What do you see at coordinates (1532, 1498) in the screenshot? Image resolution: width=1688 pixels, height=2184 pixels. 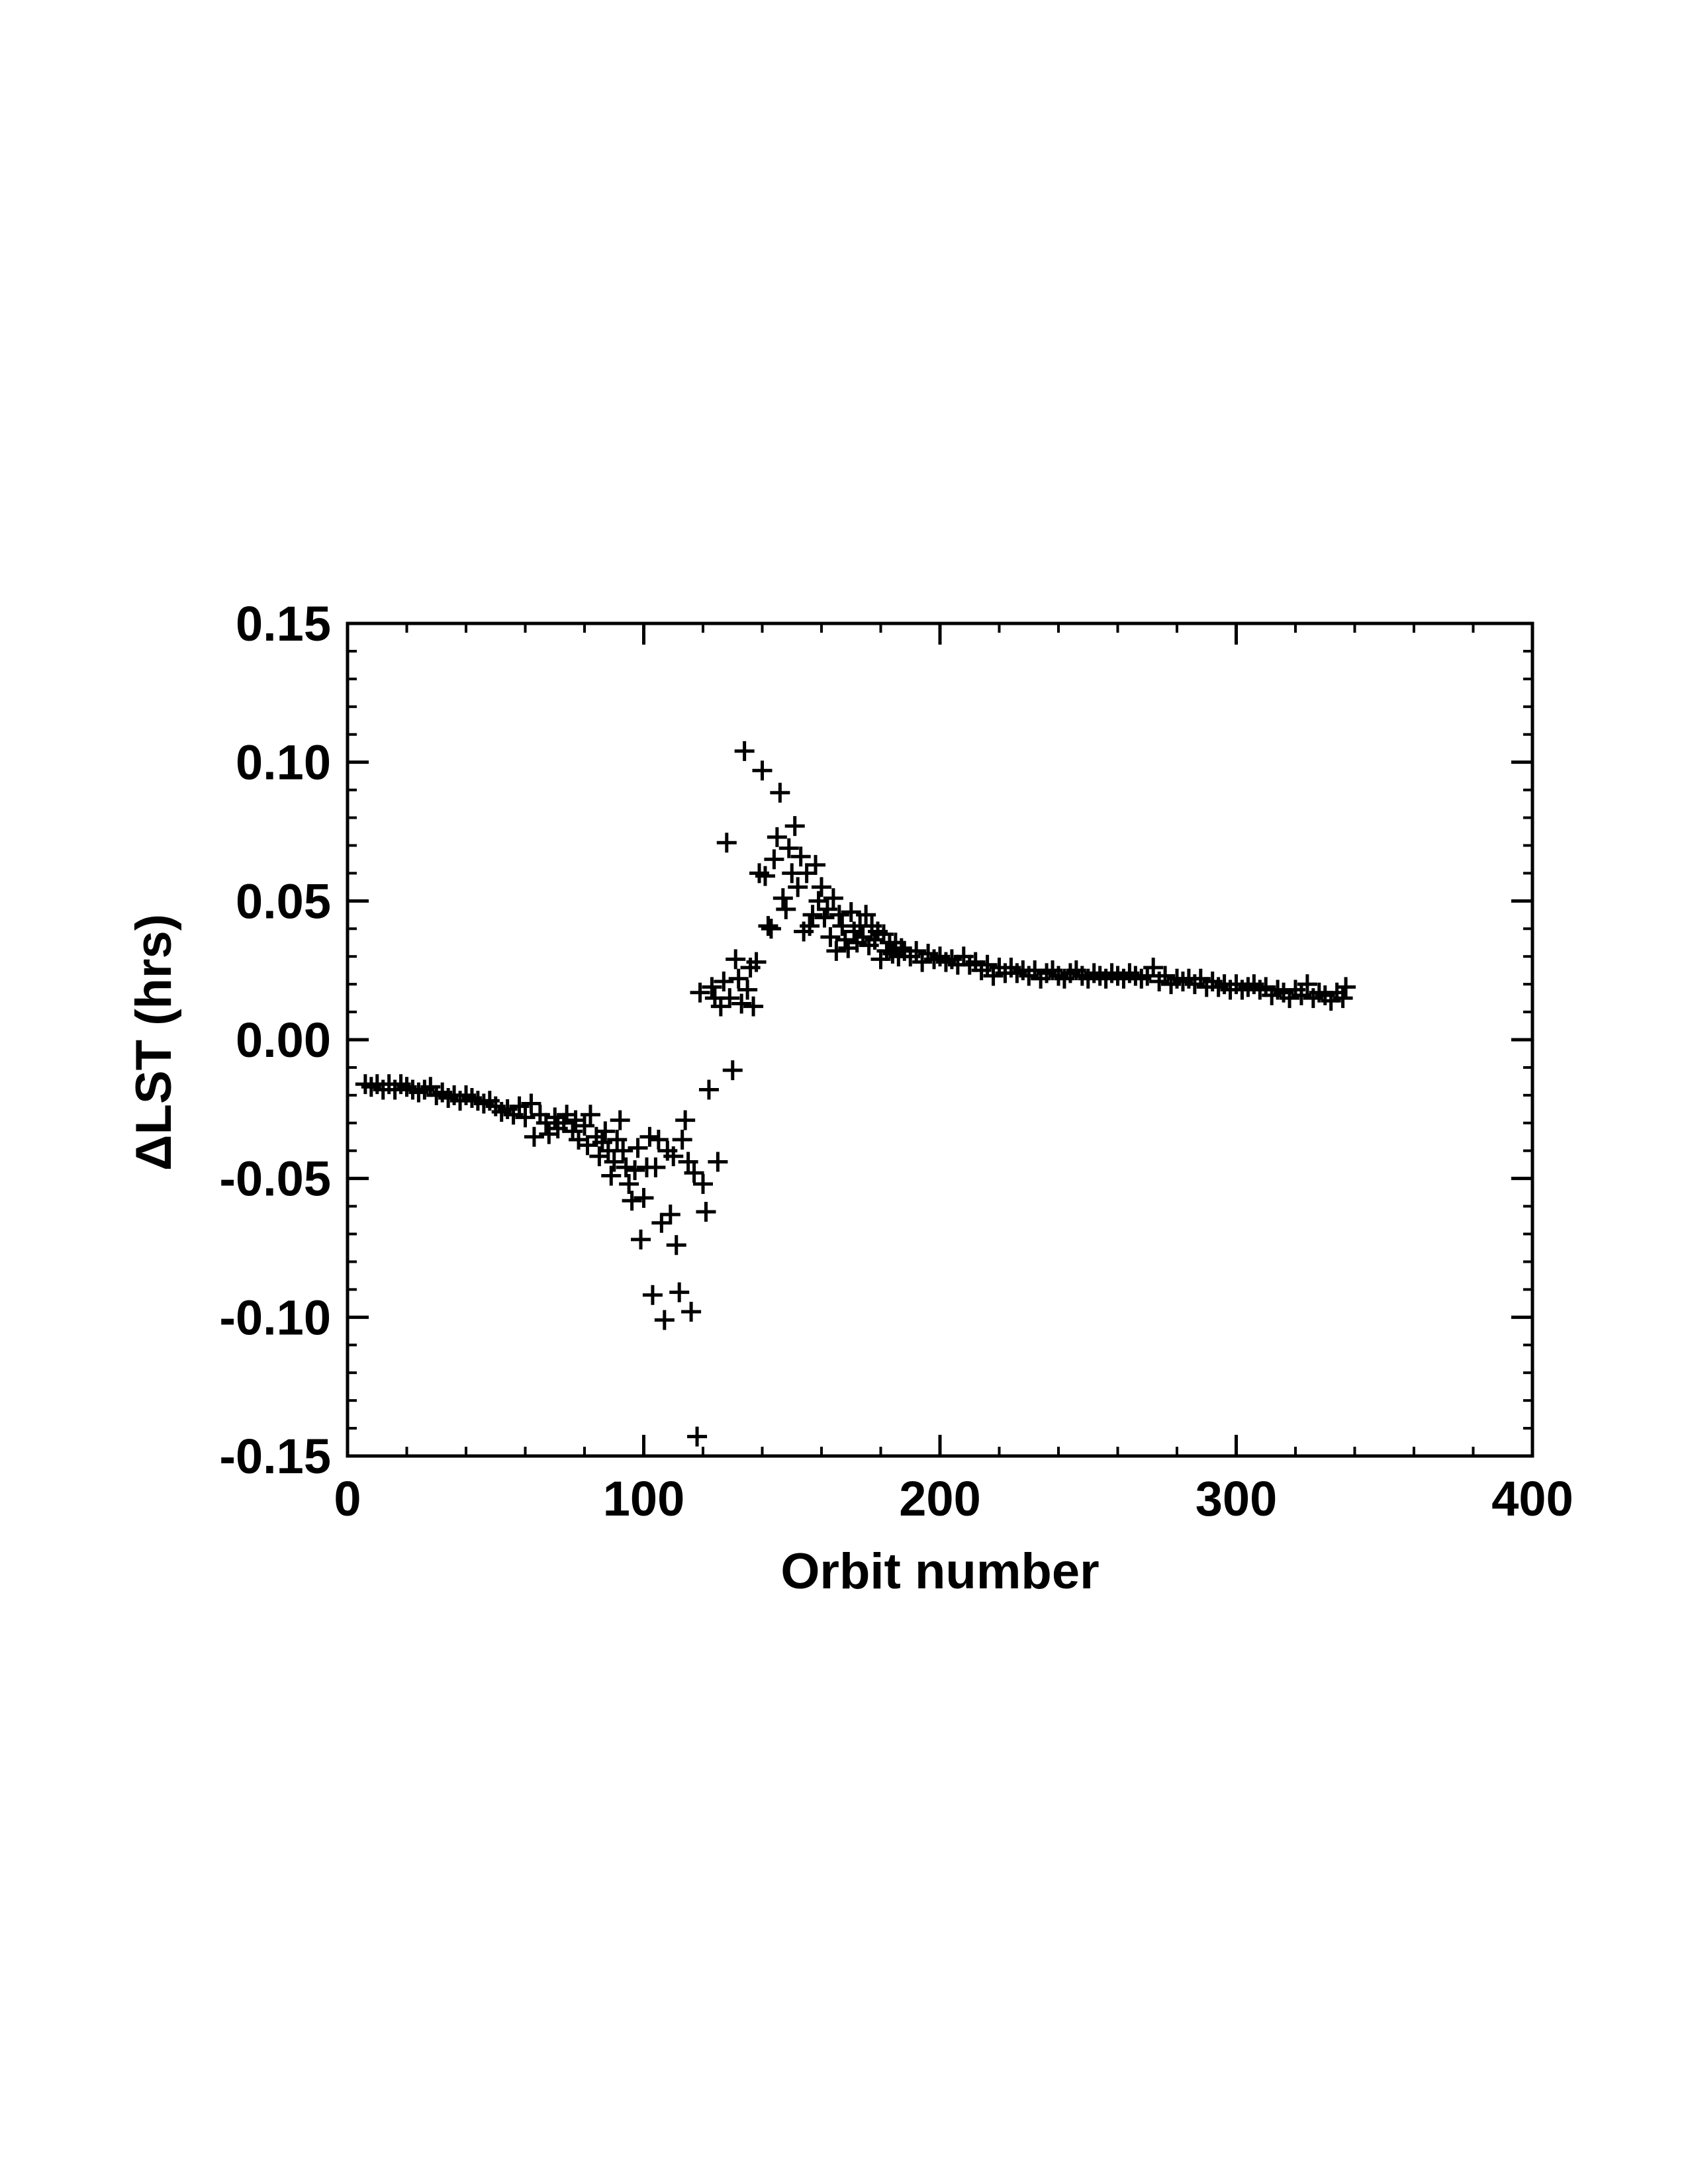 I see `x-tick-label: 400` at bounding box center [1532, 1498].